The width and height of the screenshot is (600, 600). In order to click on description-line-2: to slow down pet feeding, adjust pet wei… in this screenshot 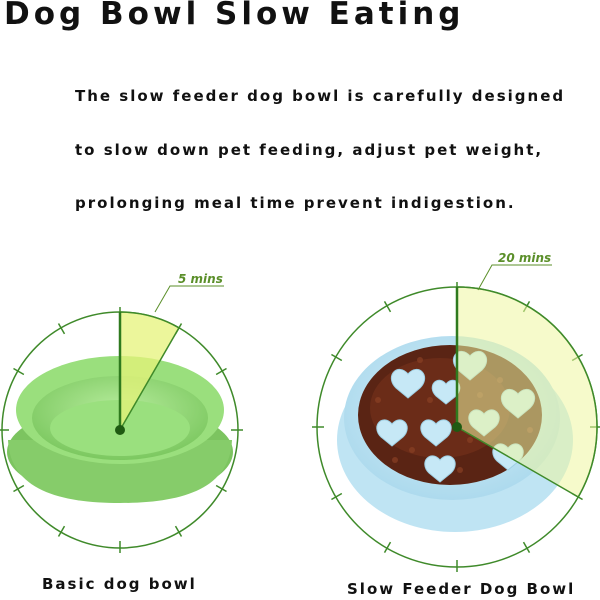, I will do `click(309, 150)`.